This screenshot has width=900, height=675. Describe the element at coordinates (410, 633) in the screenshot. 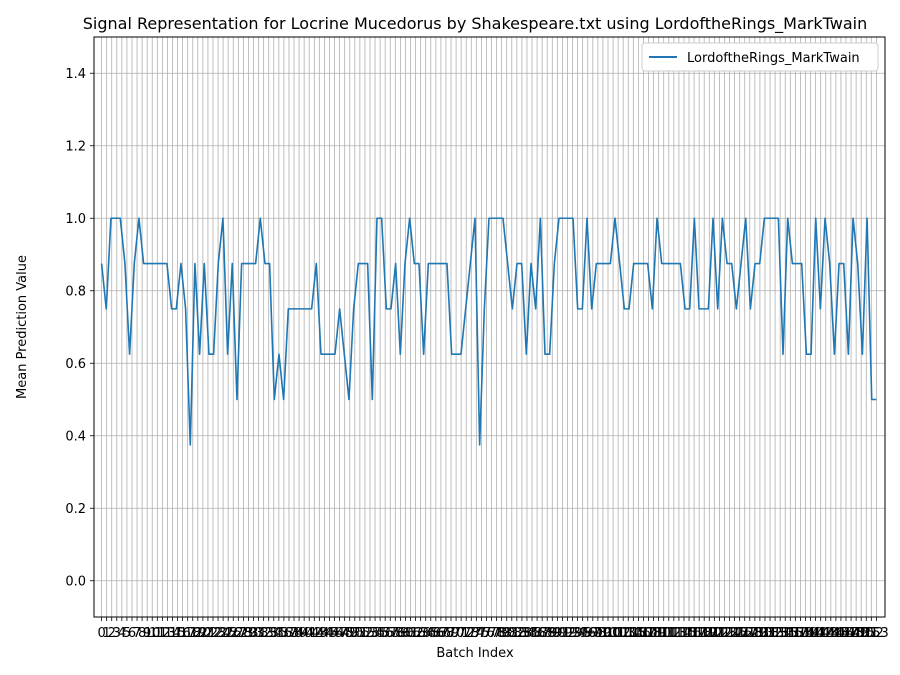

I see `x-tick-label: 61` at that location.